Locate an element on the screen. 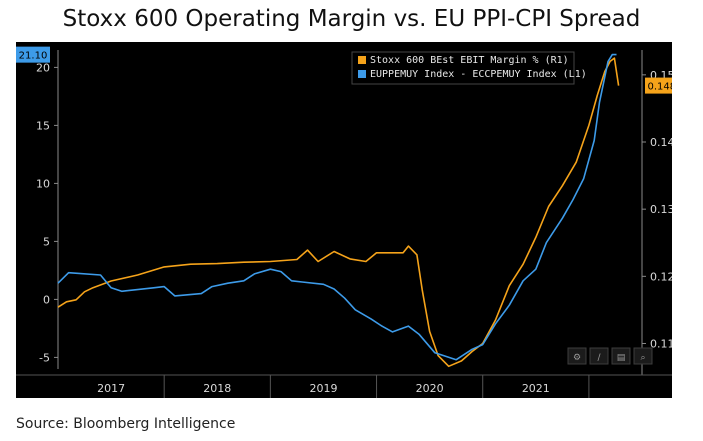  chart-type-icon: ▤ is located at coordinates (621, 356).